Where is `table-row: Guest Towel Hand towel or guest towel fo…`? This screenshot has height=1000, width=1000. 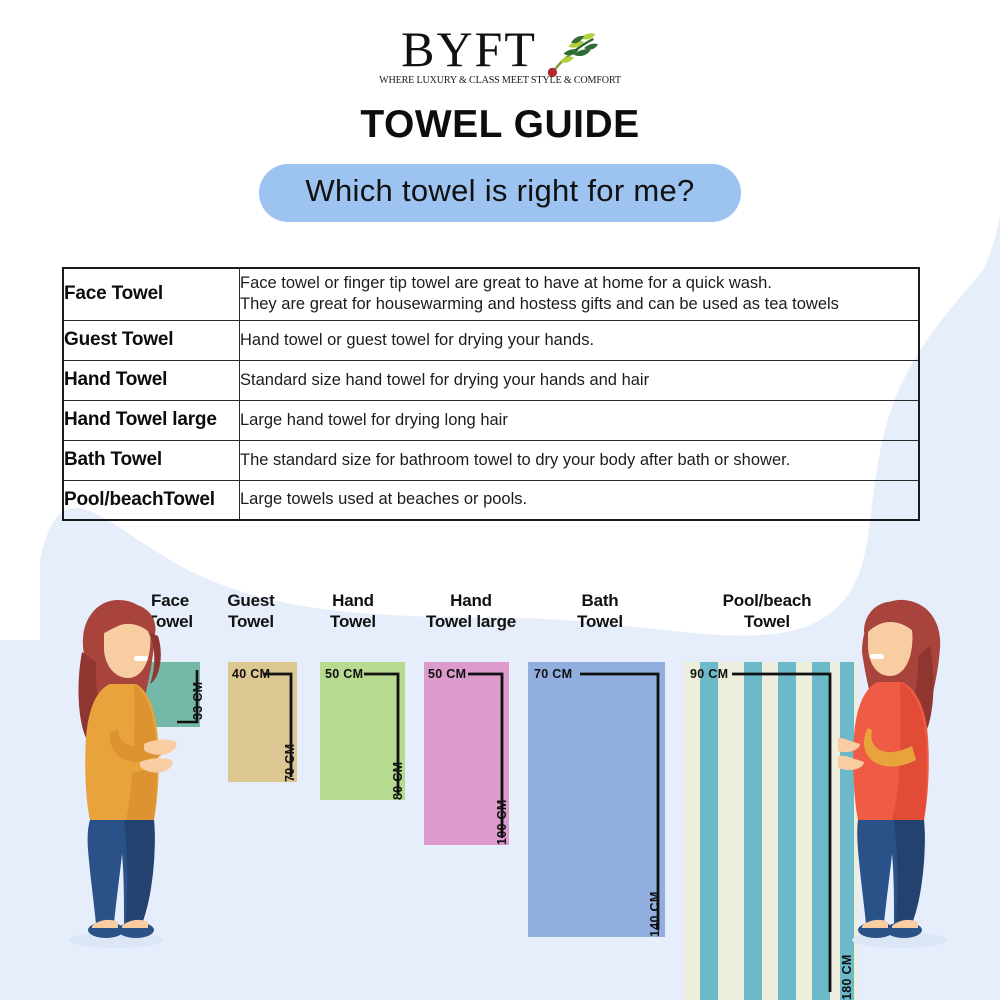
table-row: Guest Towel Hand towel or guest towel fo… is located at coordinates (491, 340).